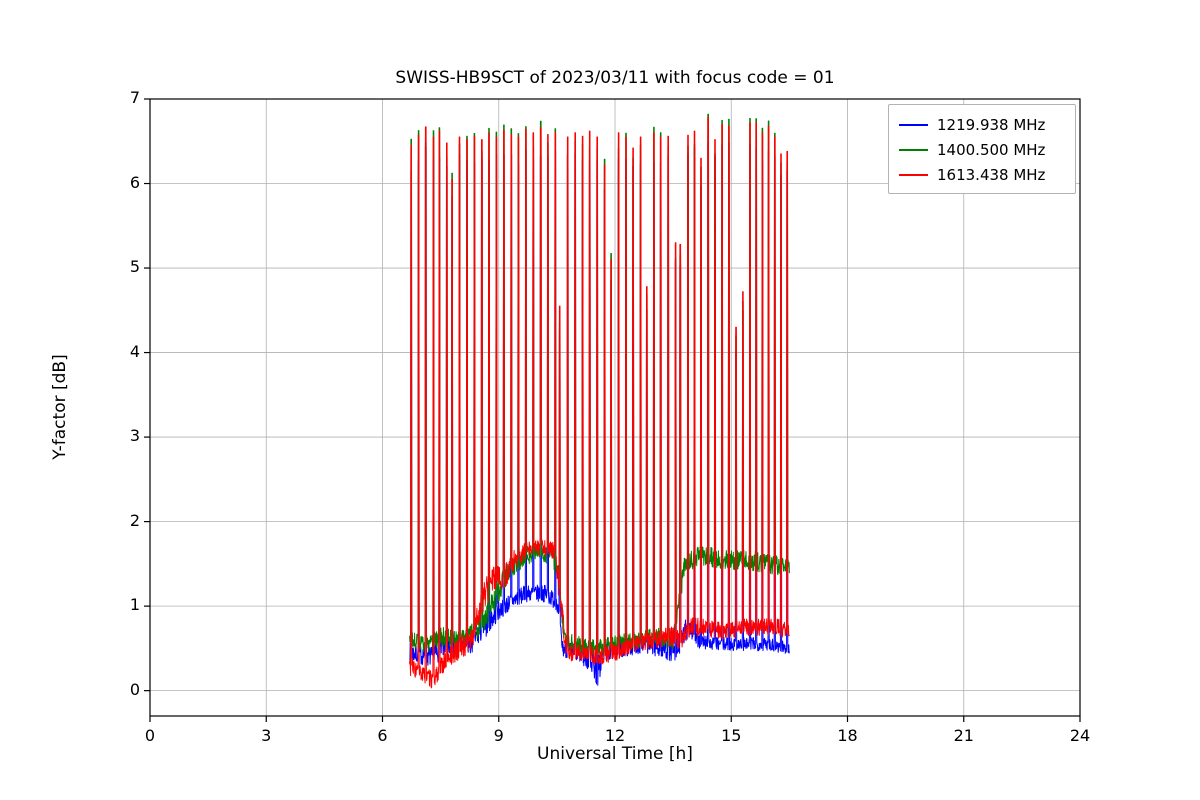 The image size is (1200, 800). I want to click on x-tick-label: 21, so click(963, 735).